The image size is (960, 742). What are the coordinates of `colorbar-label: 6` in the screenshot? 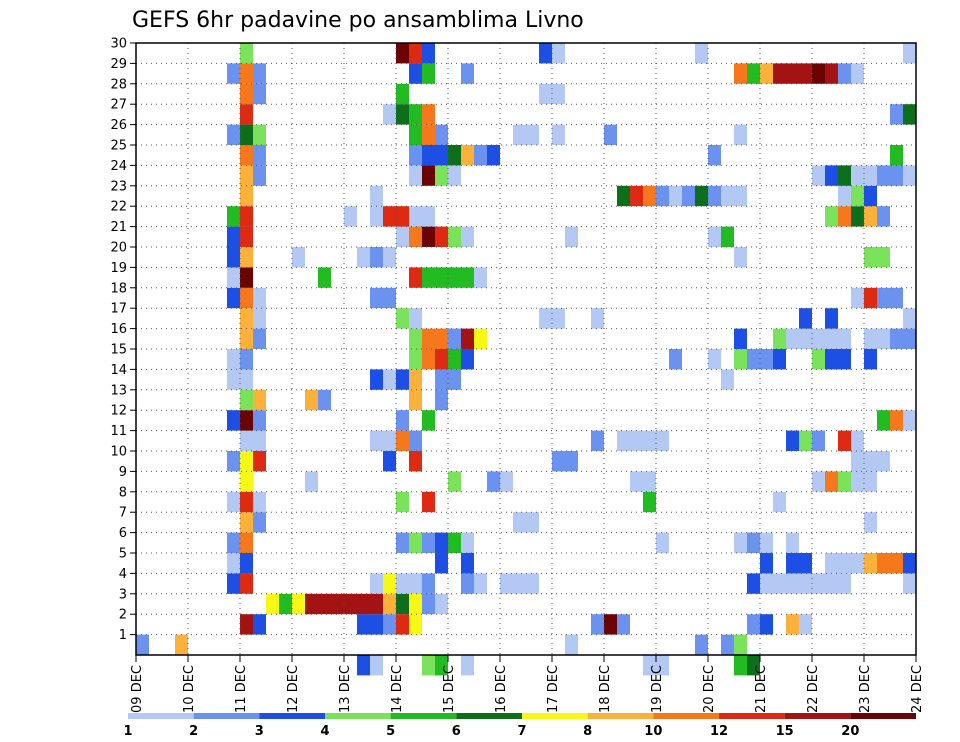 It's located at (456, 731).